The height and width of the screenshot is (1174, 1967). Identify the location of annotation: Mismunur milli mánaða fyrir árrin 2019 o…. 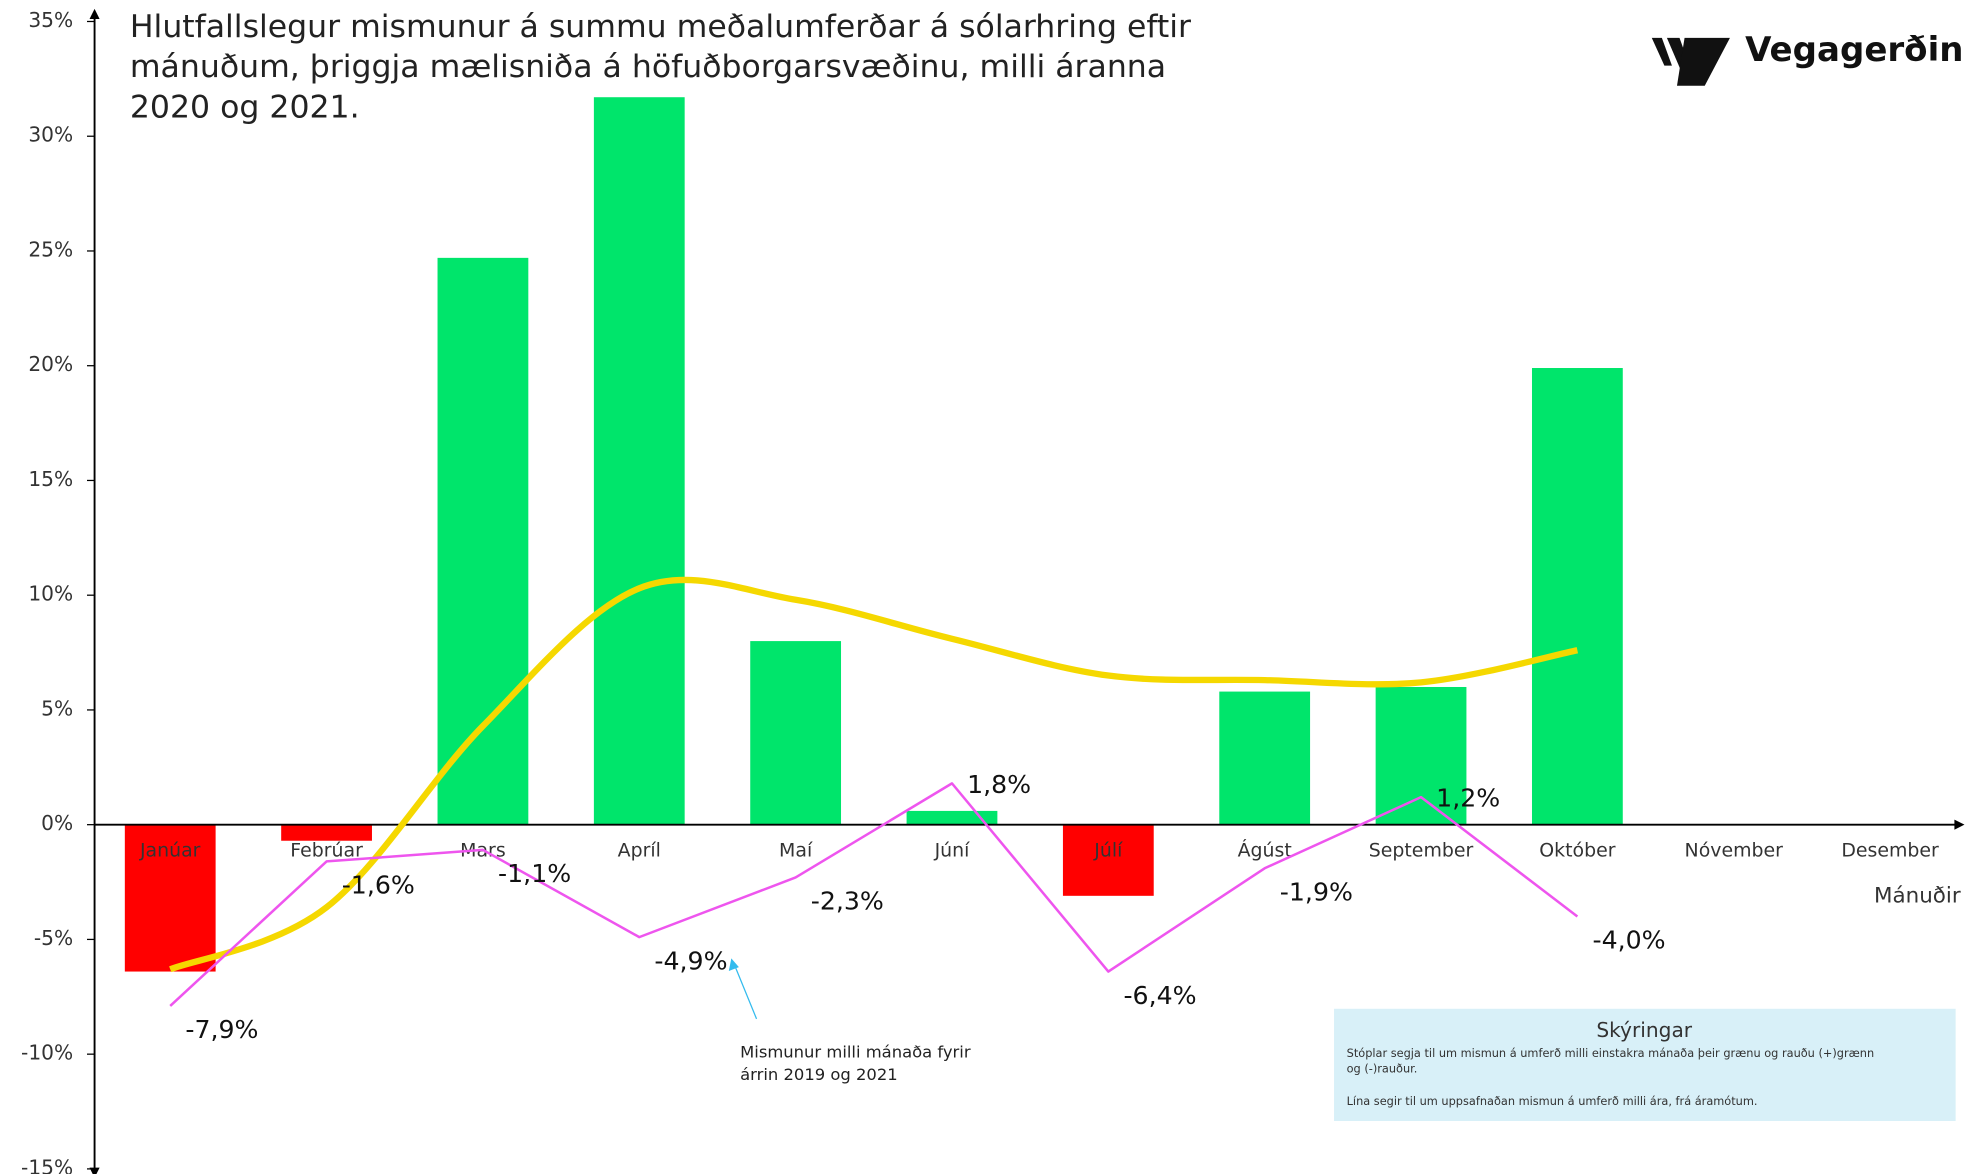
(849, 1021).